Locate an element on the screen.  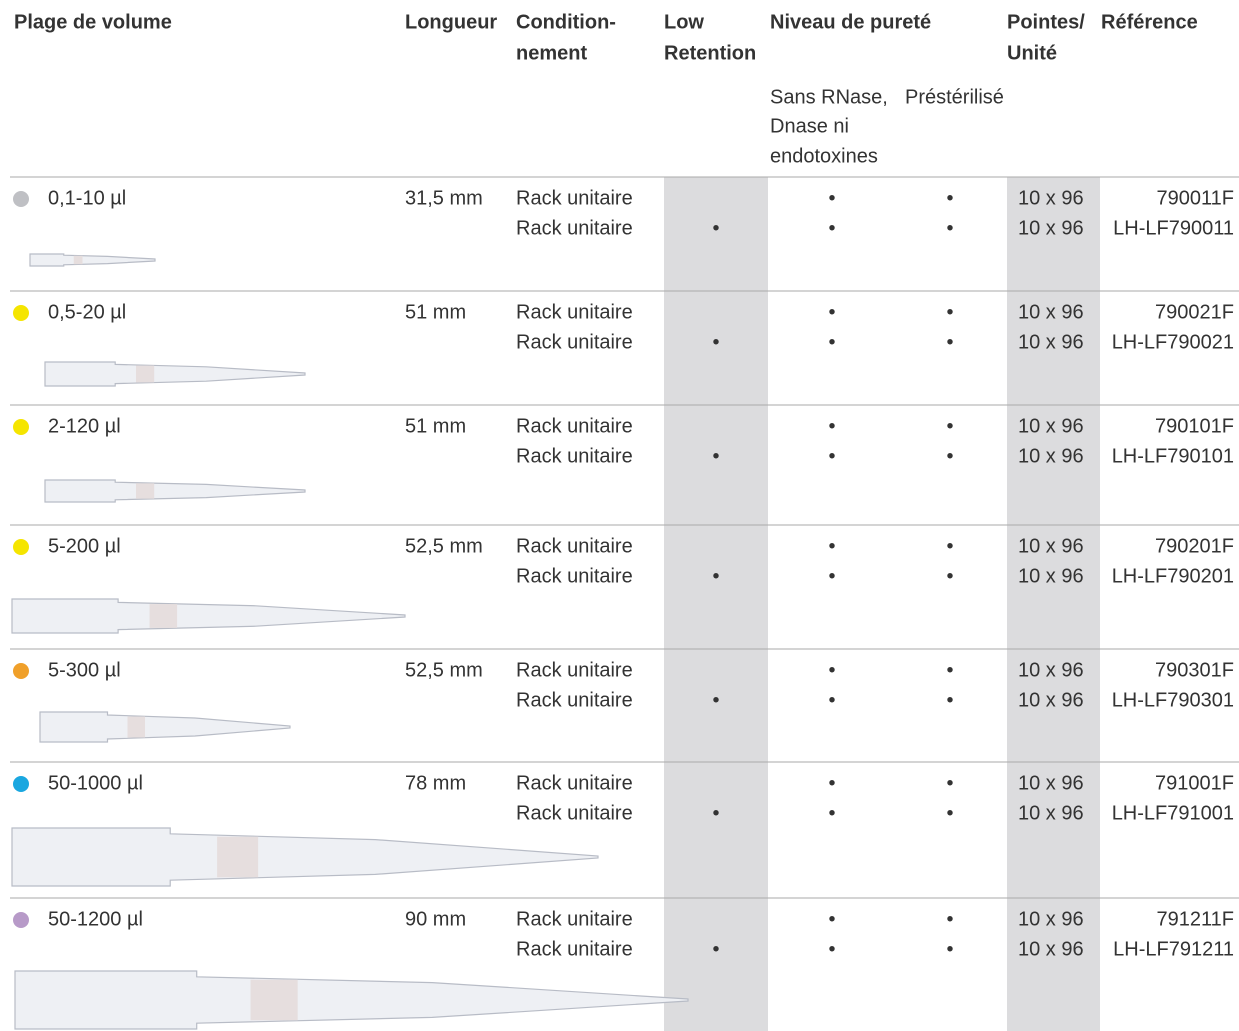
reference: 791211F is located at coordinates (1195, 919).